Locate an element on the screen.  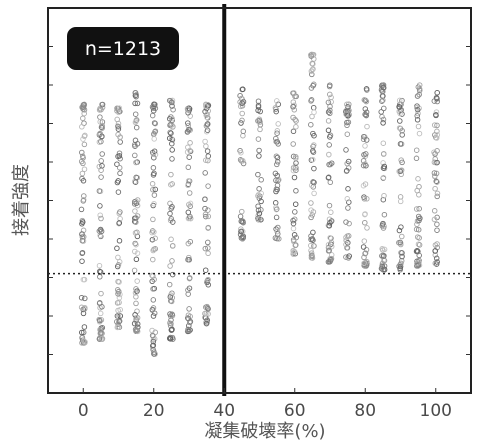
x-tick-label: 0 is located at coordinates (83, 411).